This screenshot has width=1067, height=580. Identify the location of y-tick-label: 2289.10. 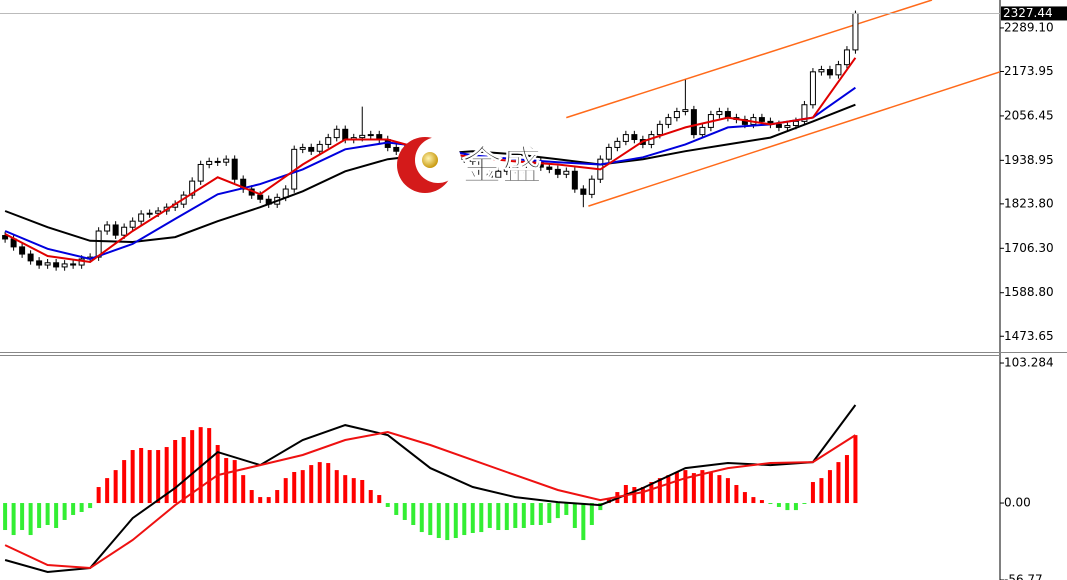
(1029, 27).